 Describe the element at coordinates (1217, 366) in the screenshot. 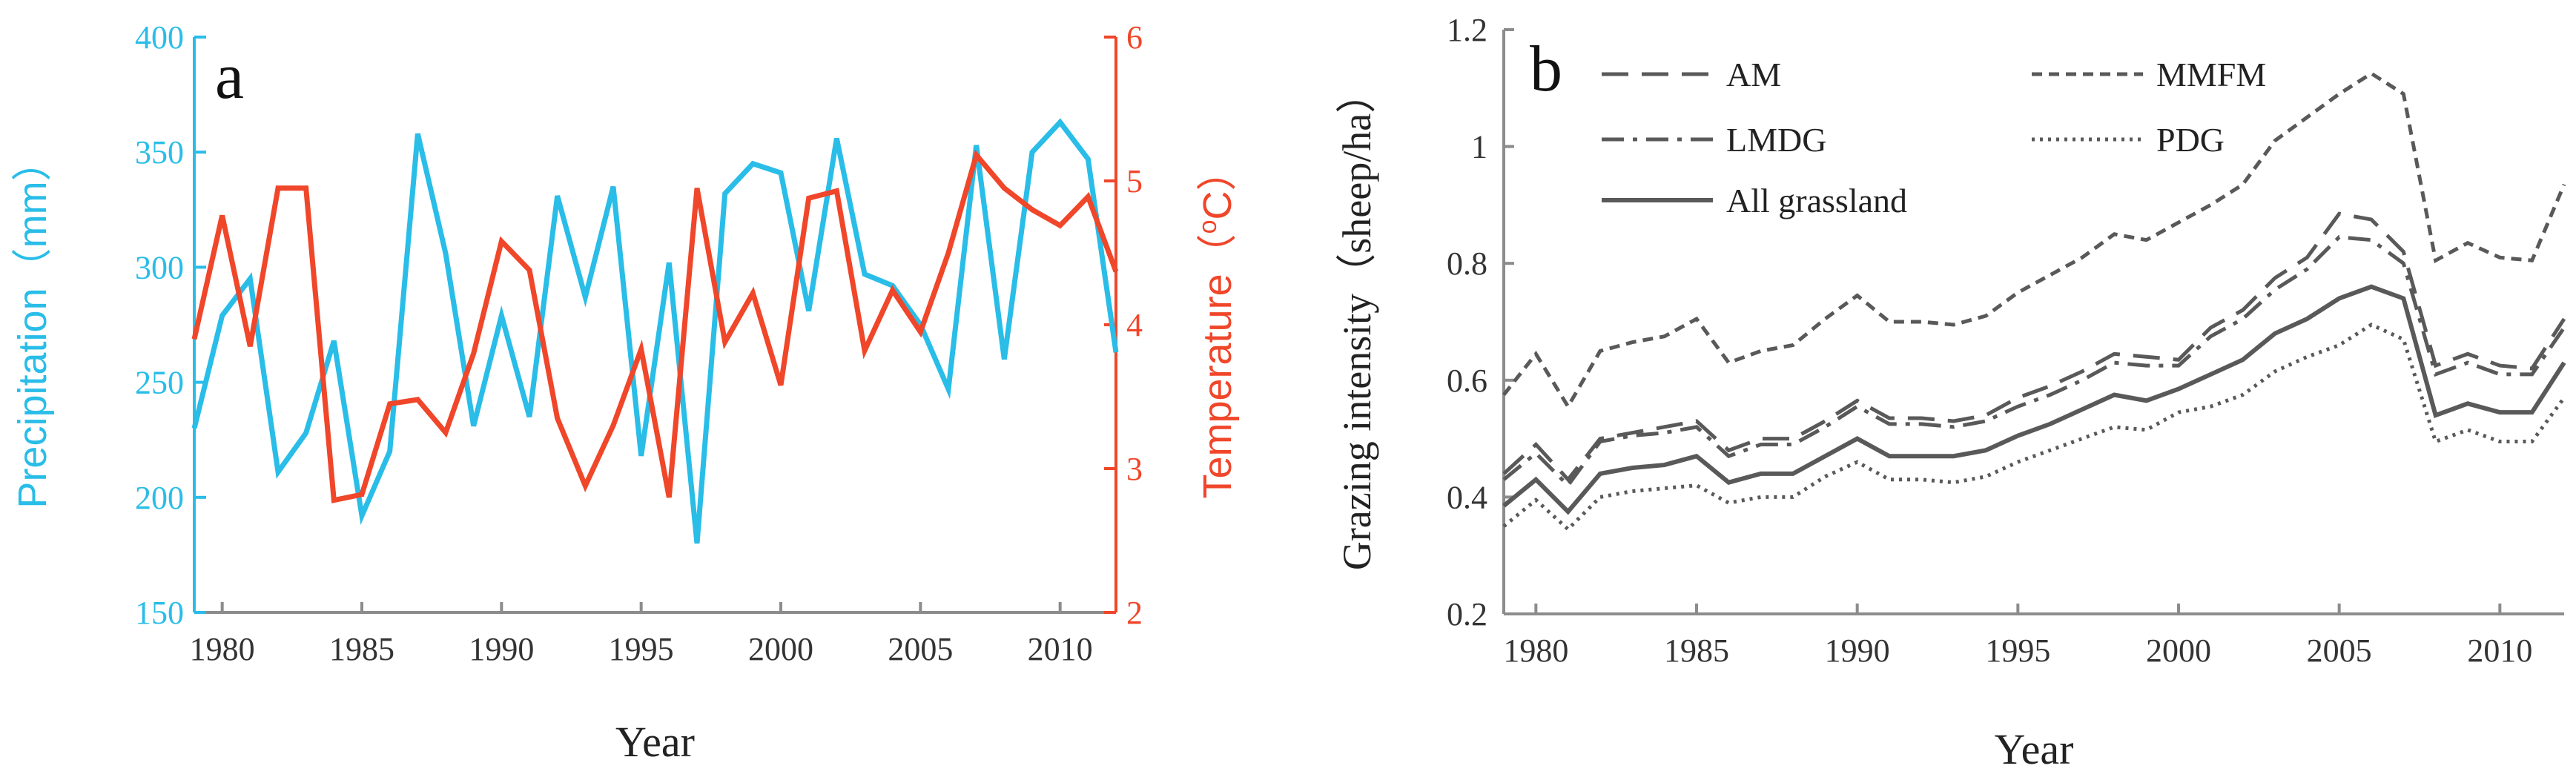

I see `a-right-title-pre: Temperature（` at that location.